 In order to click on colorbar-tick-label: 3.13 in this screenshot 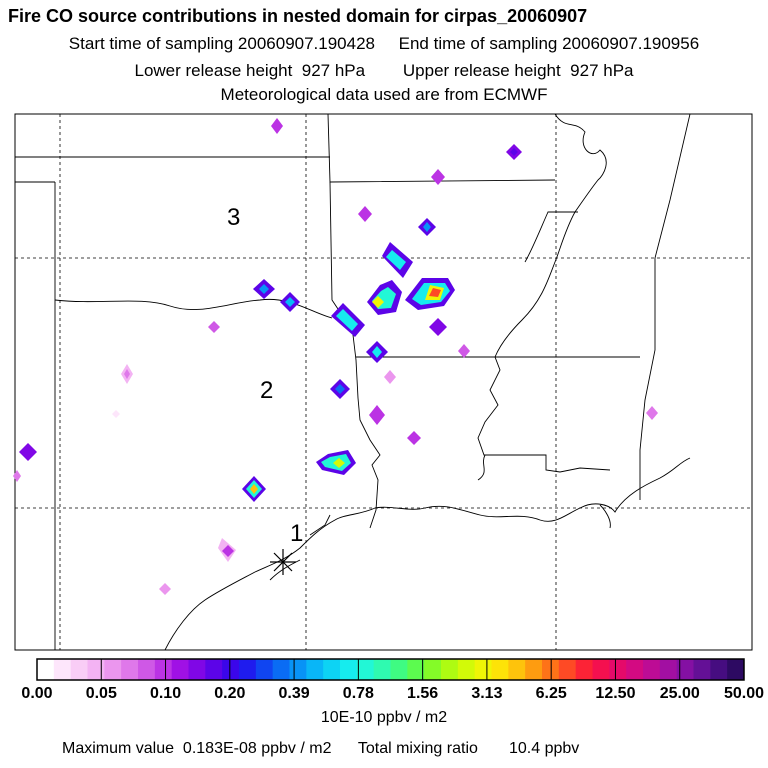, I will do `click(487, 693)`.